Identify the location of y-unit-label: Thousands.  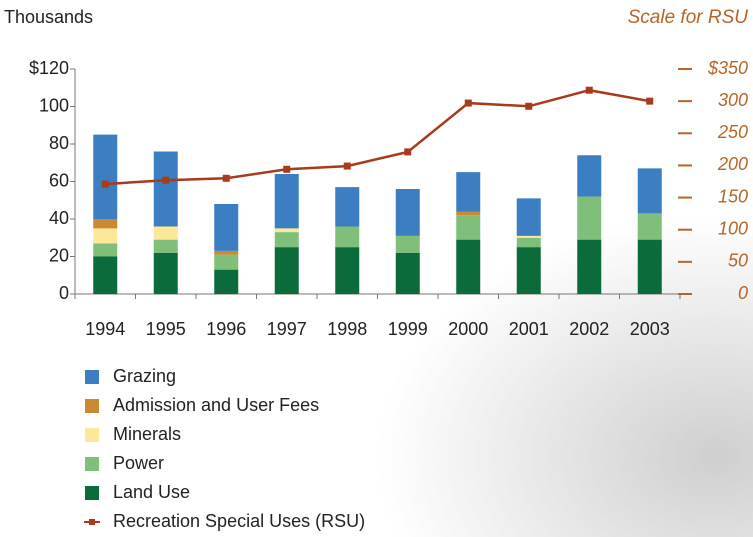
(48, 17).